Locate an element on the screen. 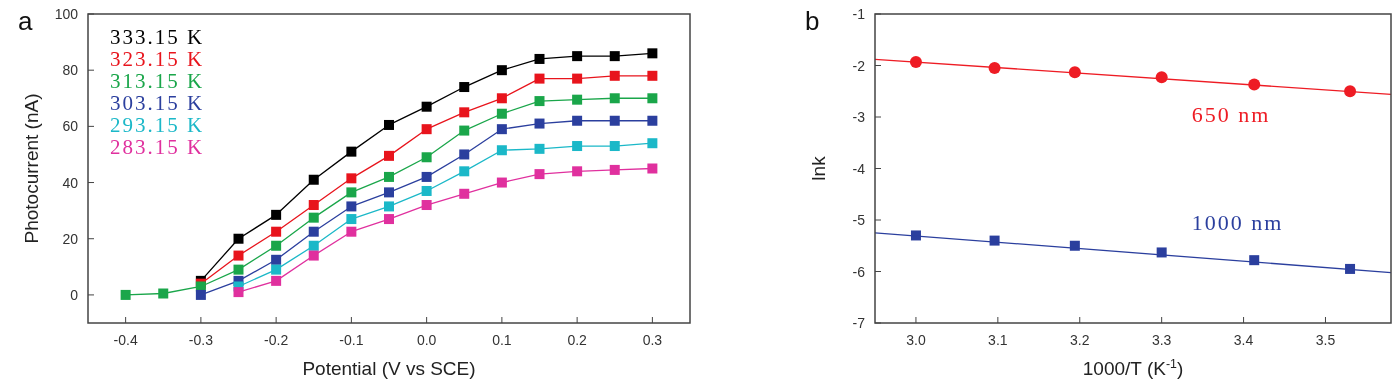 Image resolution: width=1397 pixels, height=386 pixels. text: 303.15 K is located at coordinates (157, 103).